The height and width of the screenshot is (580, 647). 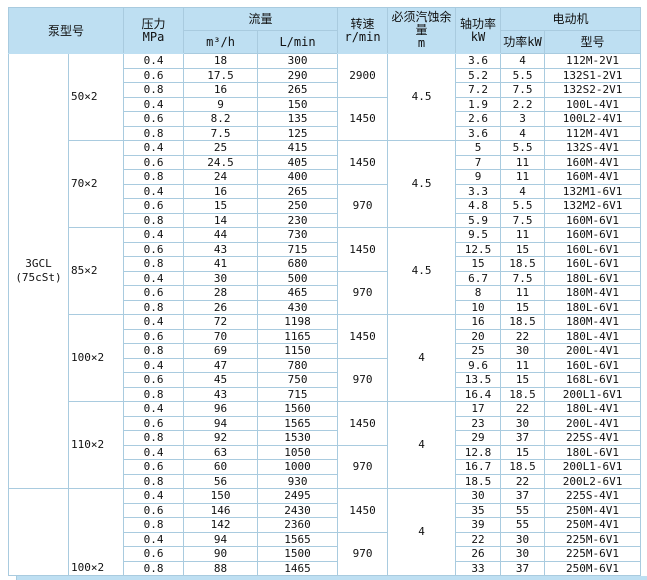 I want to click on flow-lmin-cell: 930, so click(x=298, y=481).